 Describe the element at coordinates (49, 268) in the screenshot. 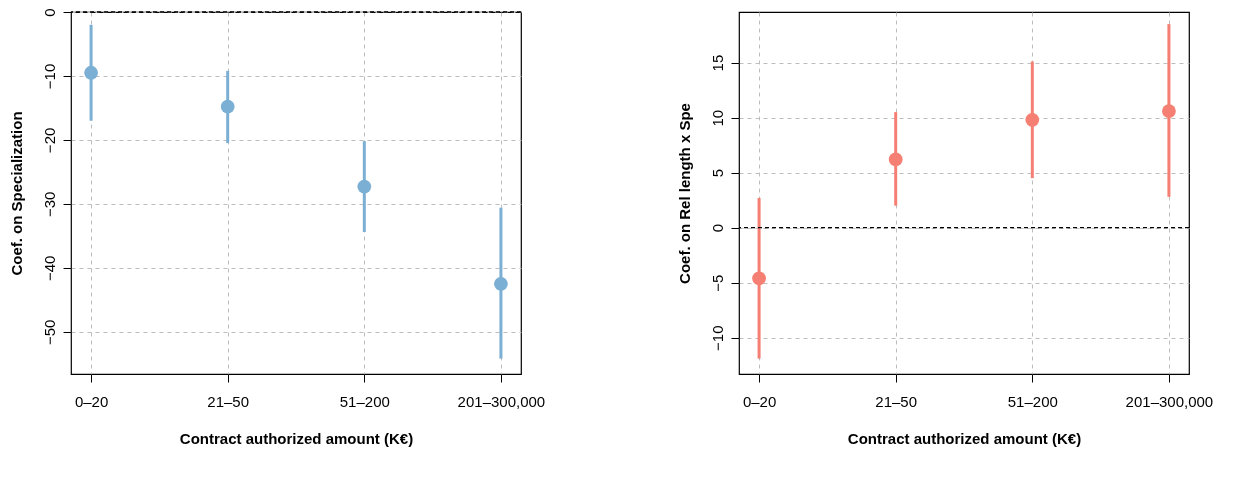

I see `y-tick-label: −40` at that location.